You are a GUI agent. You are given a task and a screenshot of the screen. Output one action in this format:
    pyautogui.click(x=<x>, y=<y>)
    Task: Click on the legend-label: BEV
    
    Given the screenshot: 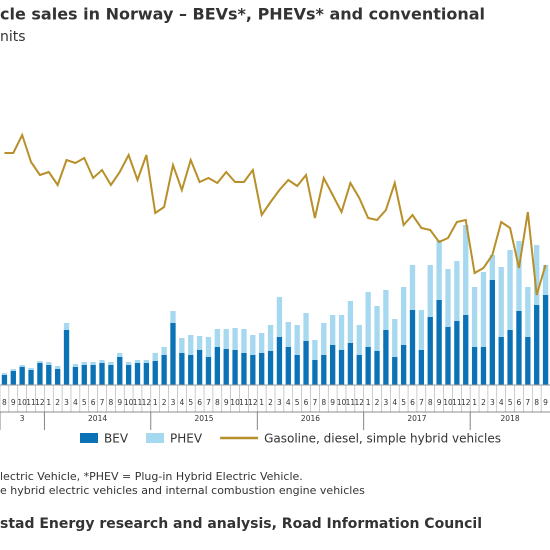 What is the action you would take?
    pyautogui.click(x=116, y=439)
    